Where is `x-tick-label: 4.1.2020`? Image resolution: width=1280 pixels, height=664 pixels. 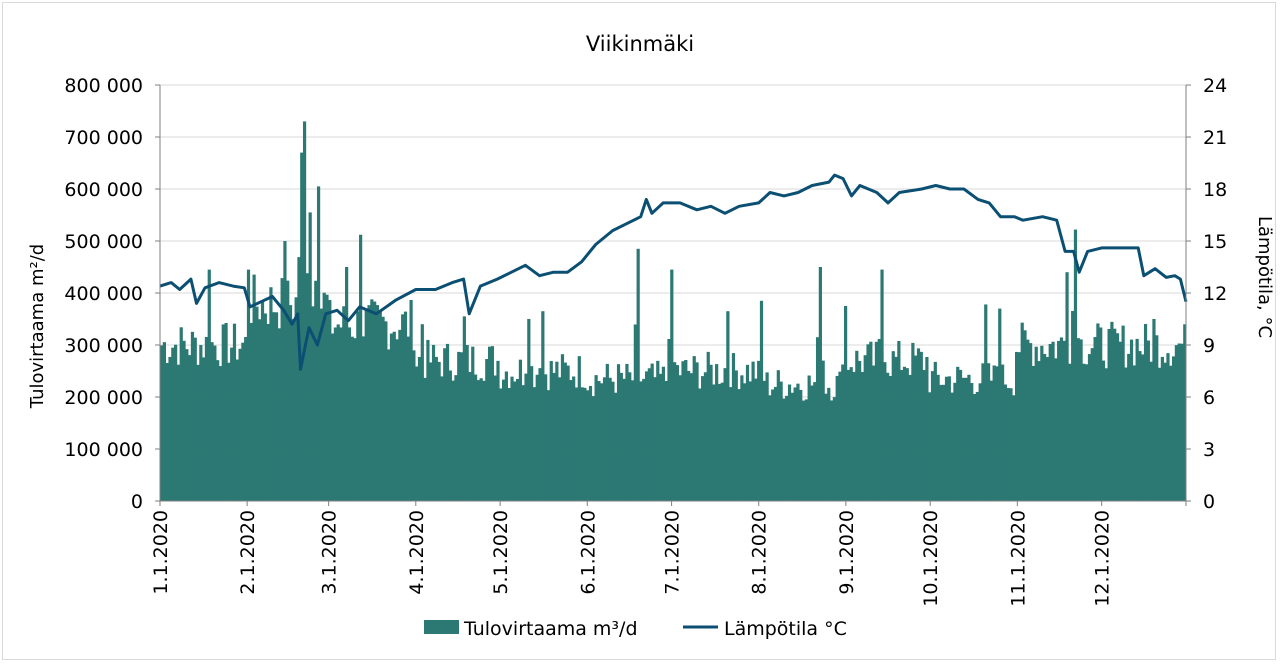
x-tick-label: 4.1.2020 is located at coordinates (417, 552).